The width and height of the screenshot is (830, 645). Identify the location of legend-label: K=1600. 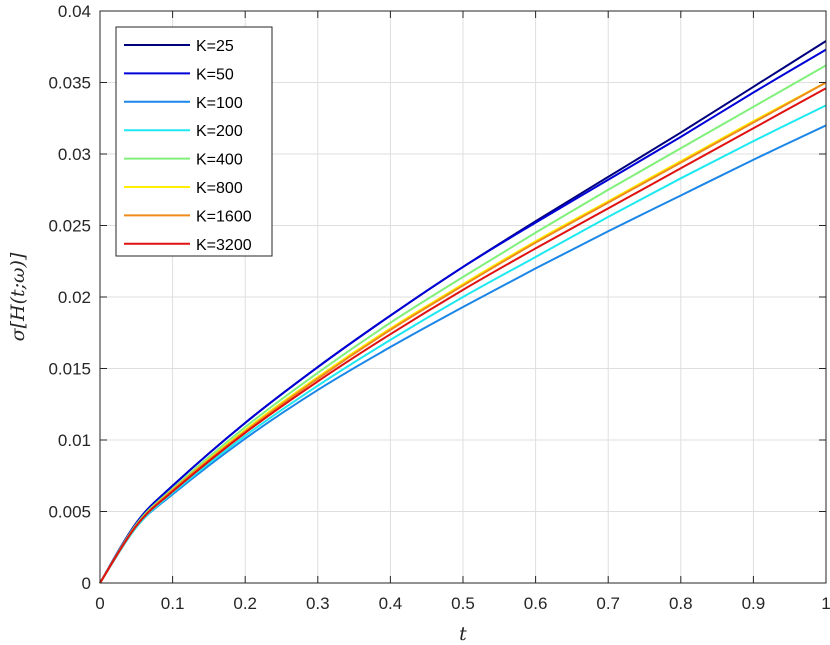
(224, 216).